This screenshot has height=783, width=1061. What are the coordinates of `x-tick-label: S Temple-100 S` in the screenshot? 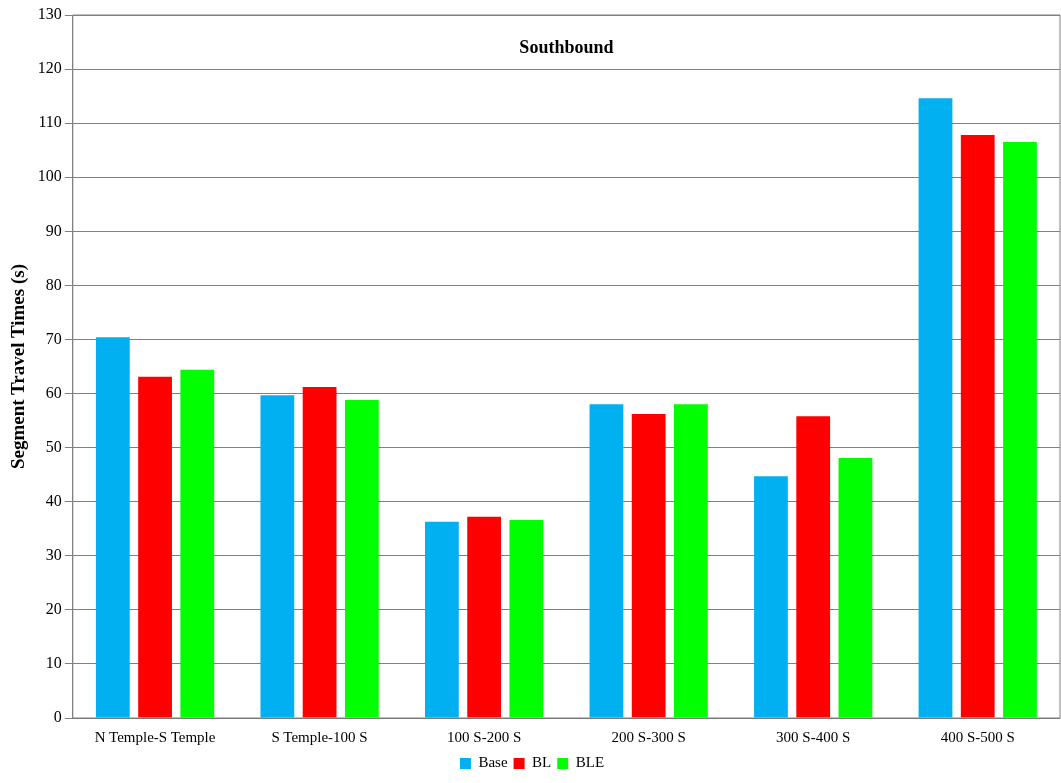 It's located at (319, 736).